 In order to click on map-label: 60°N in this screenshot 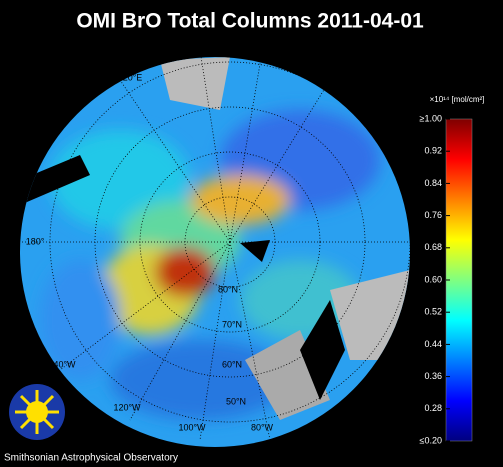, I will do `click(232, 364)`.